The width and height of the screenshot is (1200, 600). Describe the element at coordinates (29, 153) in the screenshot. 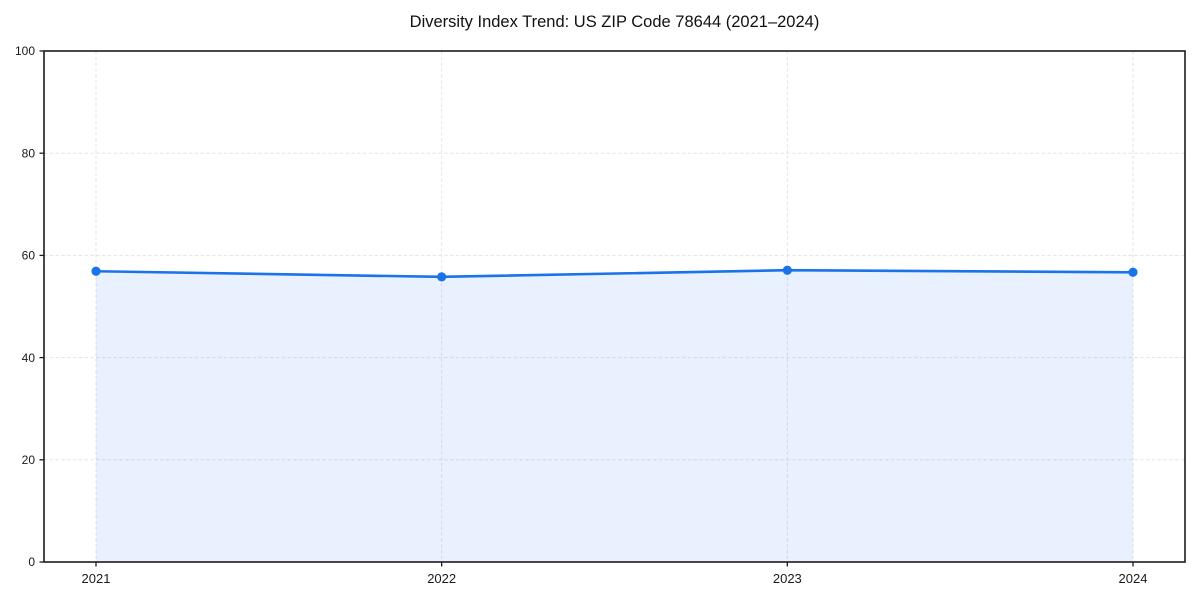

I see `y-tick-label: 80` at that location.